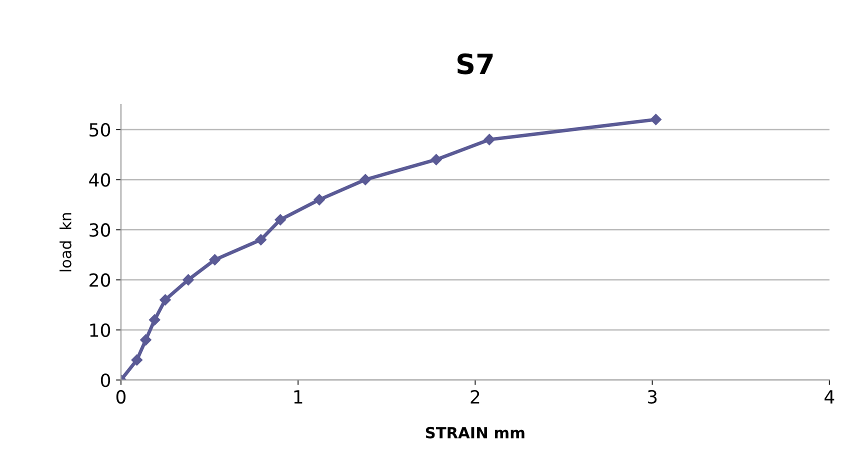  What do you see at coordinates (105, 380) in the screenshot?
I see `y-tick-label: 0` at bounding box center [105, 380].